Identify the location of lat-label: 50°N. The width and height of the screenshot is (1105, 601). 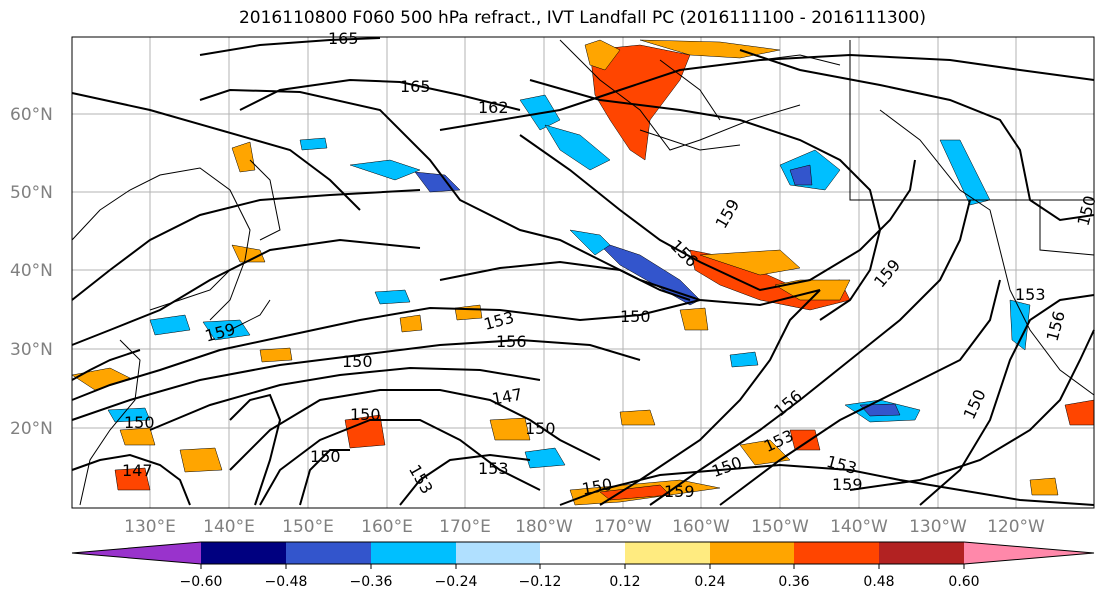
(31, 193).